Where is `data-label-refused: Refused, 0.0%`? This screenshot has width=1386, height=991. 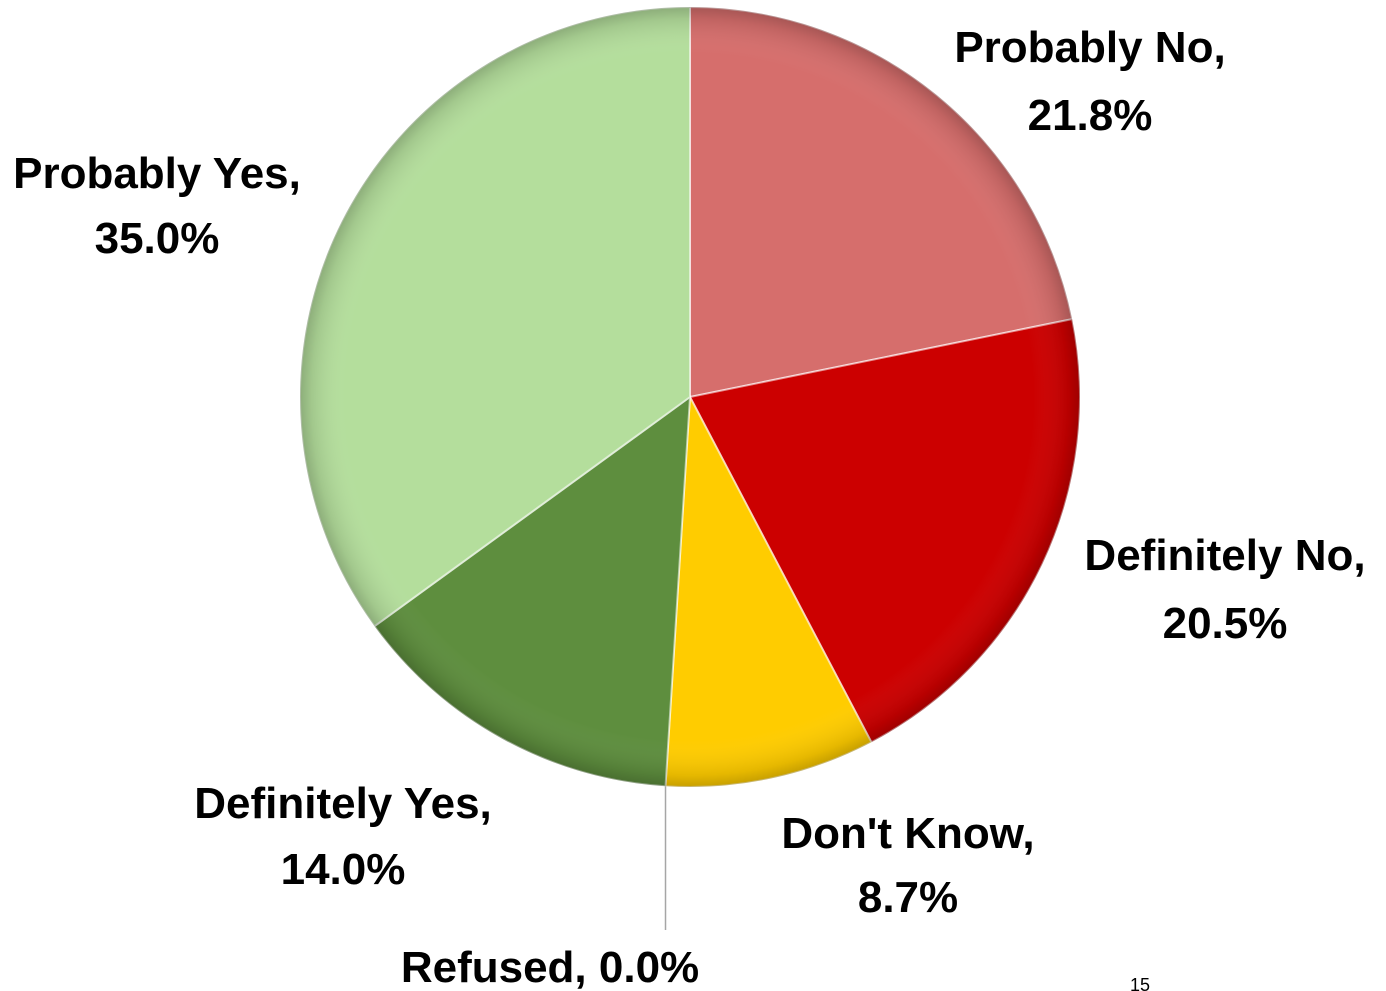
data-label-refused: Refused, 0.0% is located at coordinates (550, 967).